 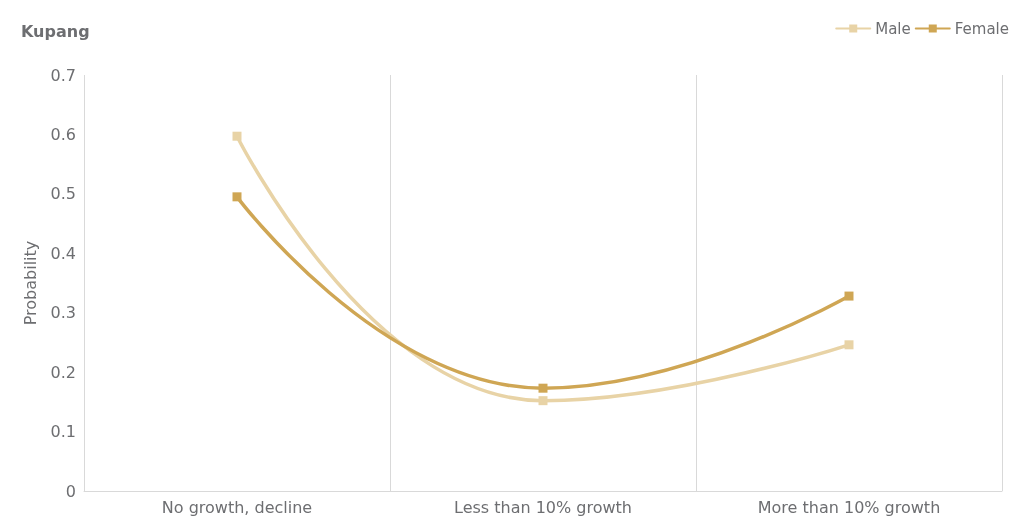 What do you see at coordinates (893, 28) in the screenshot?
I see `legend-label: Male` at bounding box center [893, 28].